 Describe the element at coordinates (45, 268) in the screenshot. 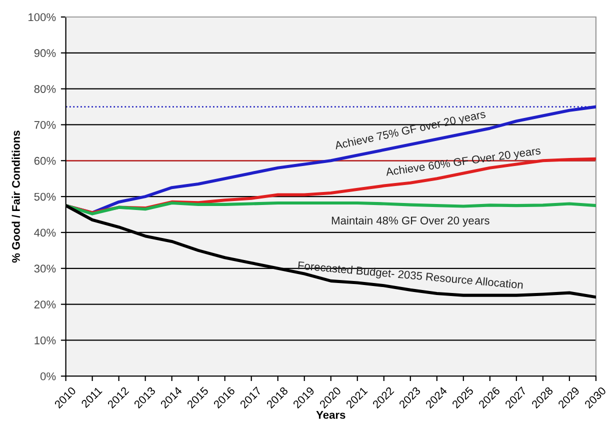

I see `y-tick-label: 30%` at that location.